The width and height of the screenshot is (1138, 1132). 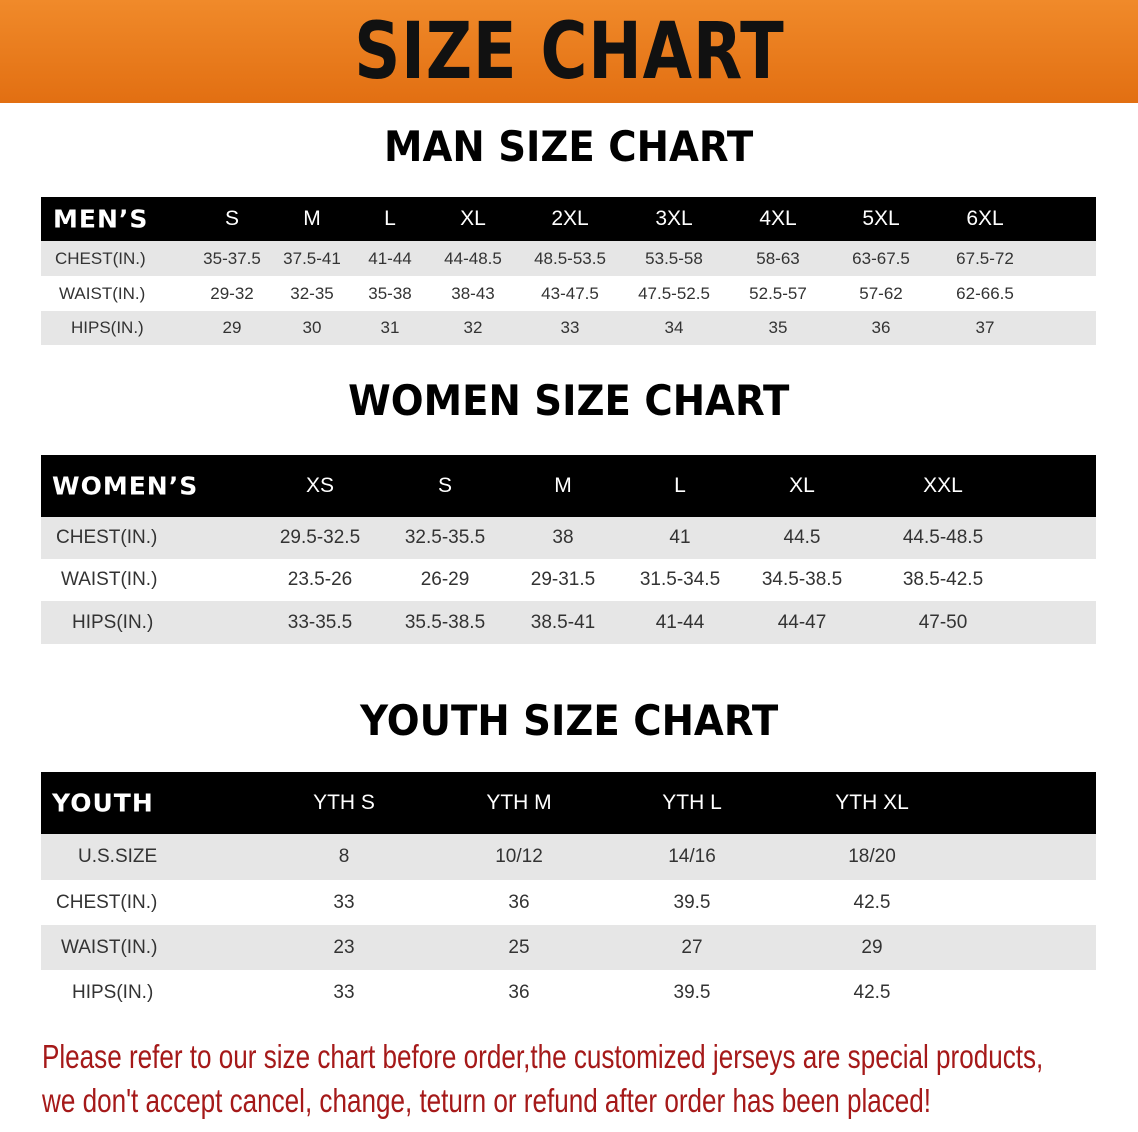 I want to click on women-header-row: WOMEN’S XS S M L XL XXL, so click(x=568, y=486).